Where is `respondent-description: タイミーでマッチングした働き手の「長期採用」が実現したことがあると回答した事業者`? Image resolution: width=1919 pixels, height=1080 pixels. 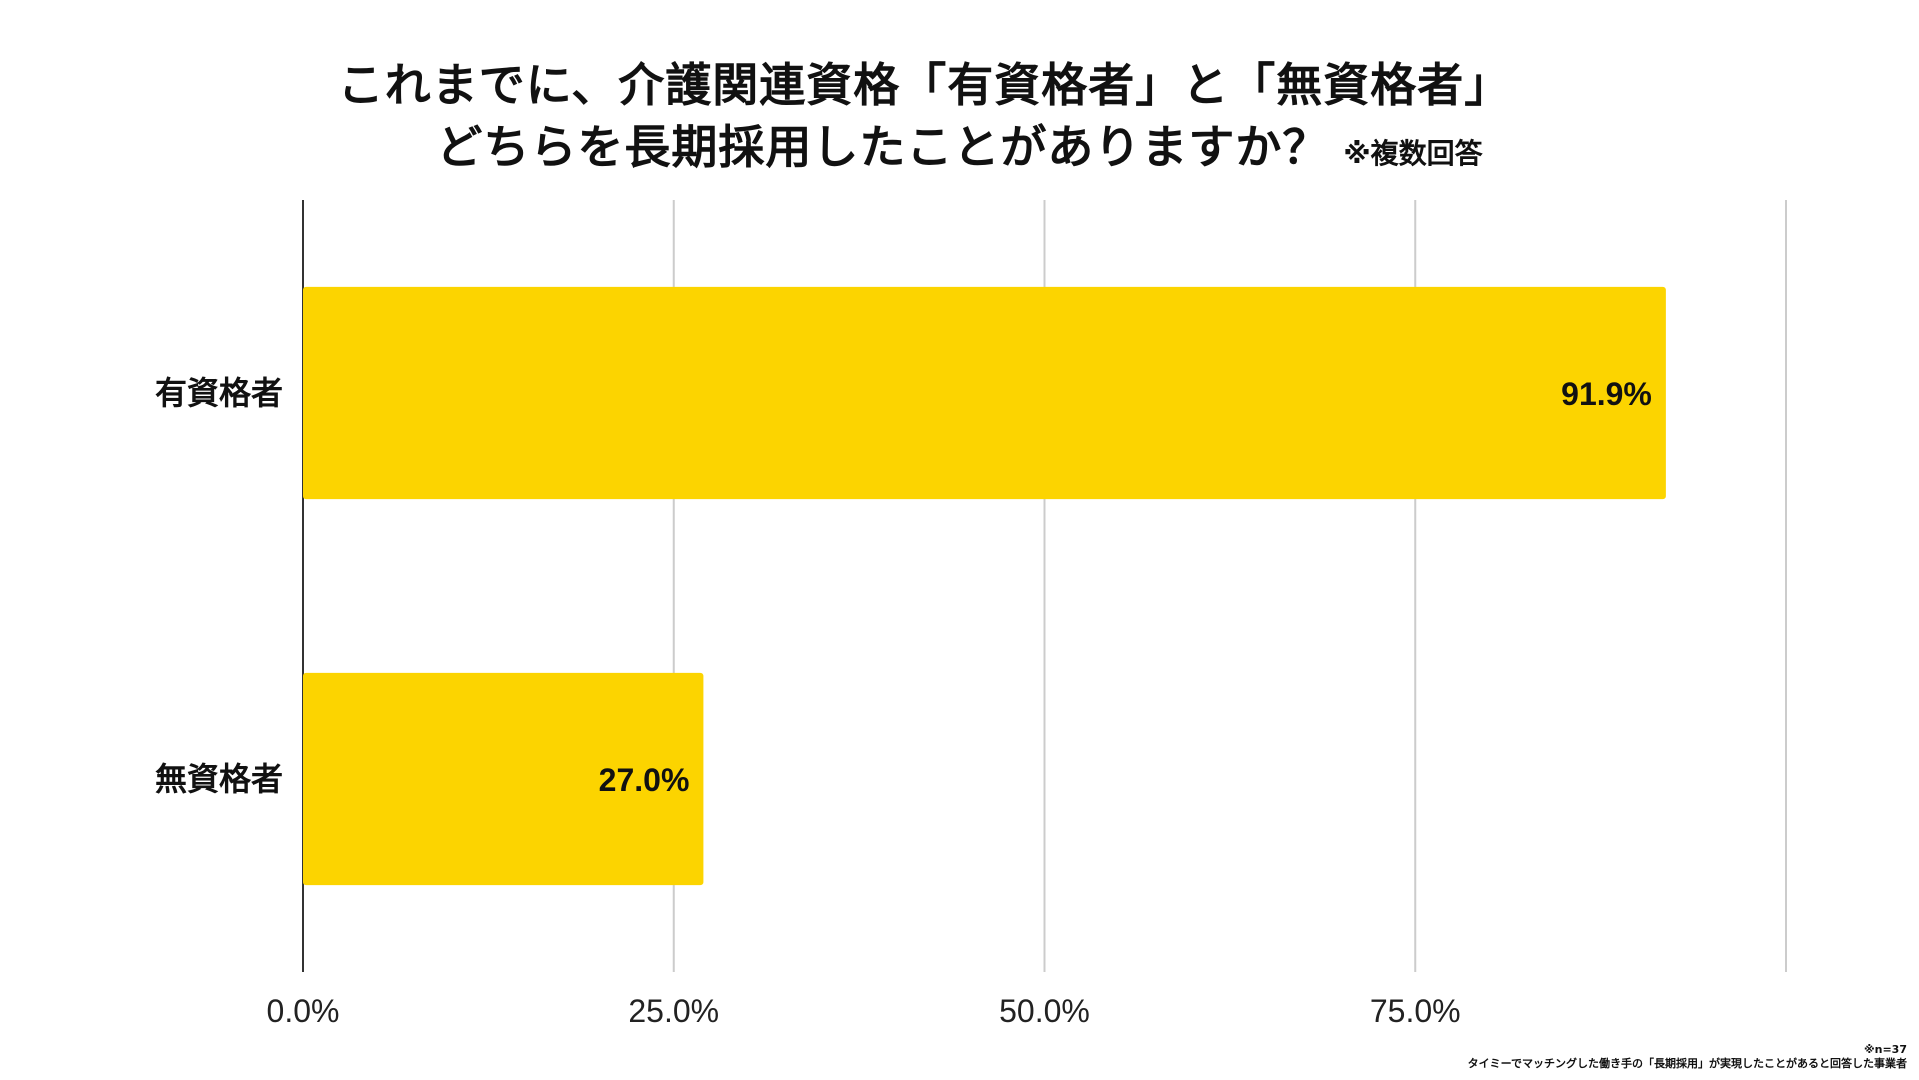
respondent-description: タイミーでマッチングした働き手の「長期採用」が実現したことがあると回答した事業者 is located at coordinates (1687, 1063).